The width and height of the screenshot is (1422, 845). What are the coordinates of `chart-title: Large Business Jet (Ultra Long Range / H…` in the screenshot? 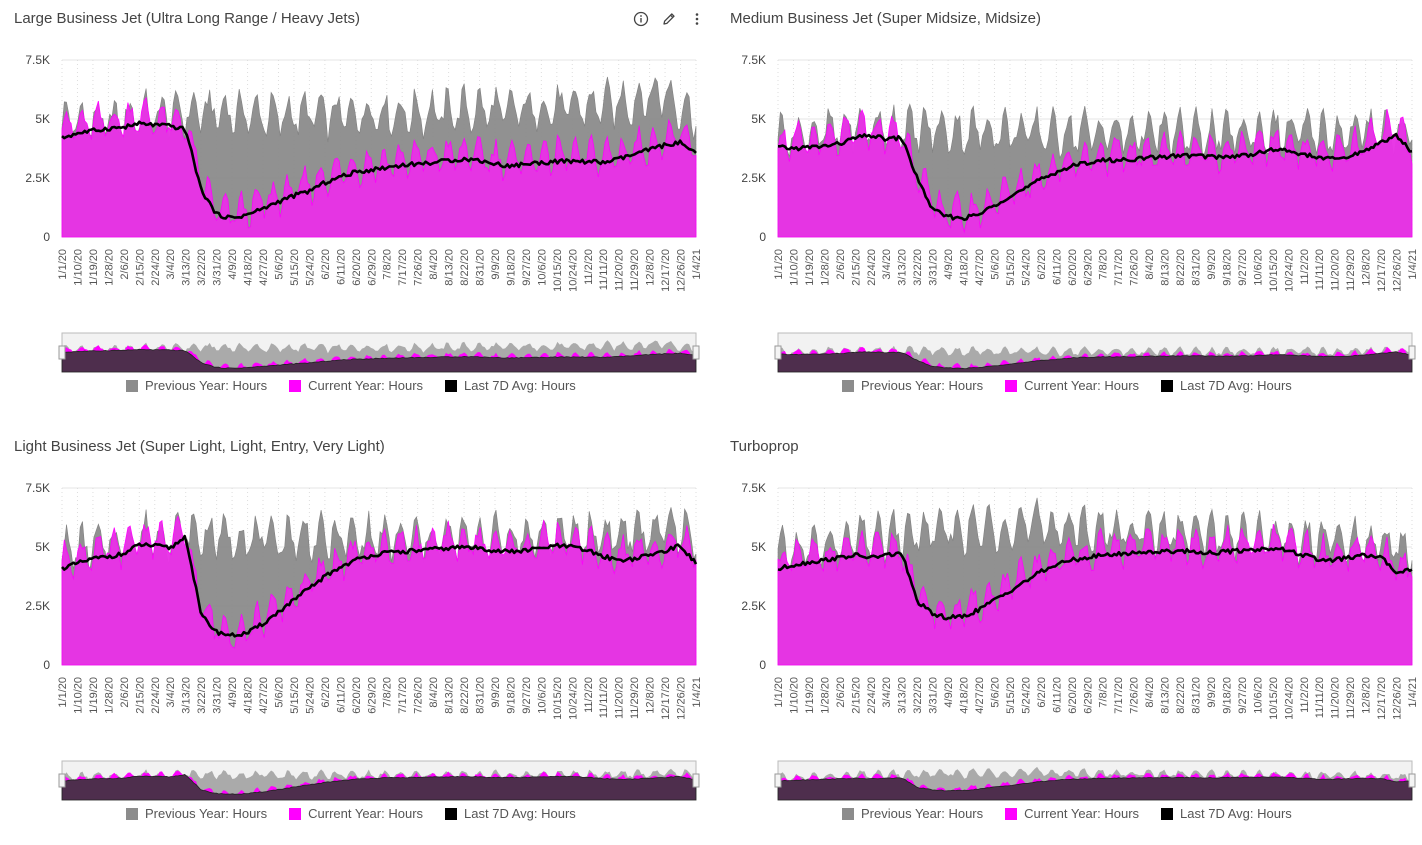 It's located at (187, 18).